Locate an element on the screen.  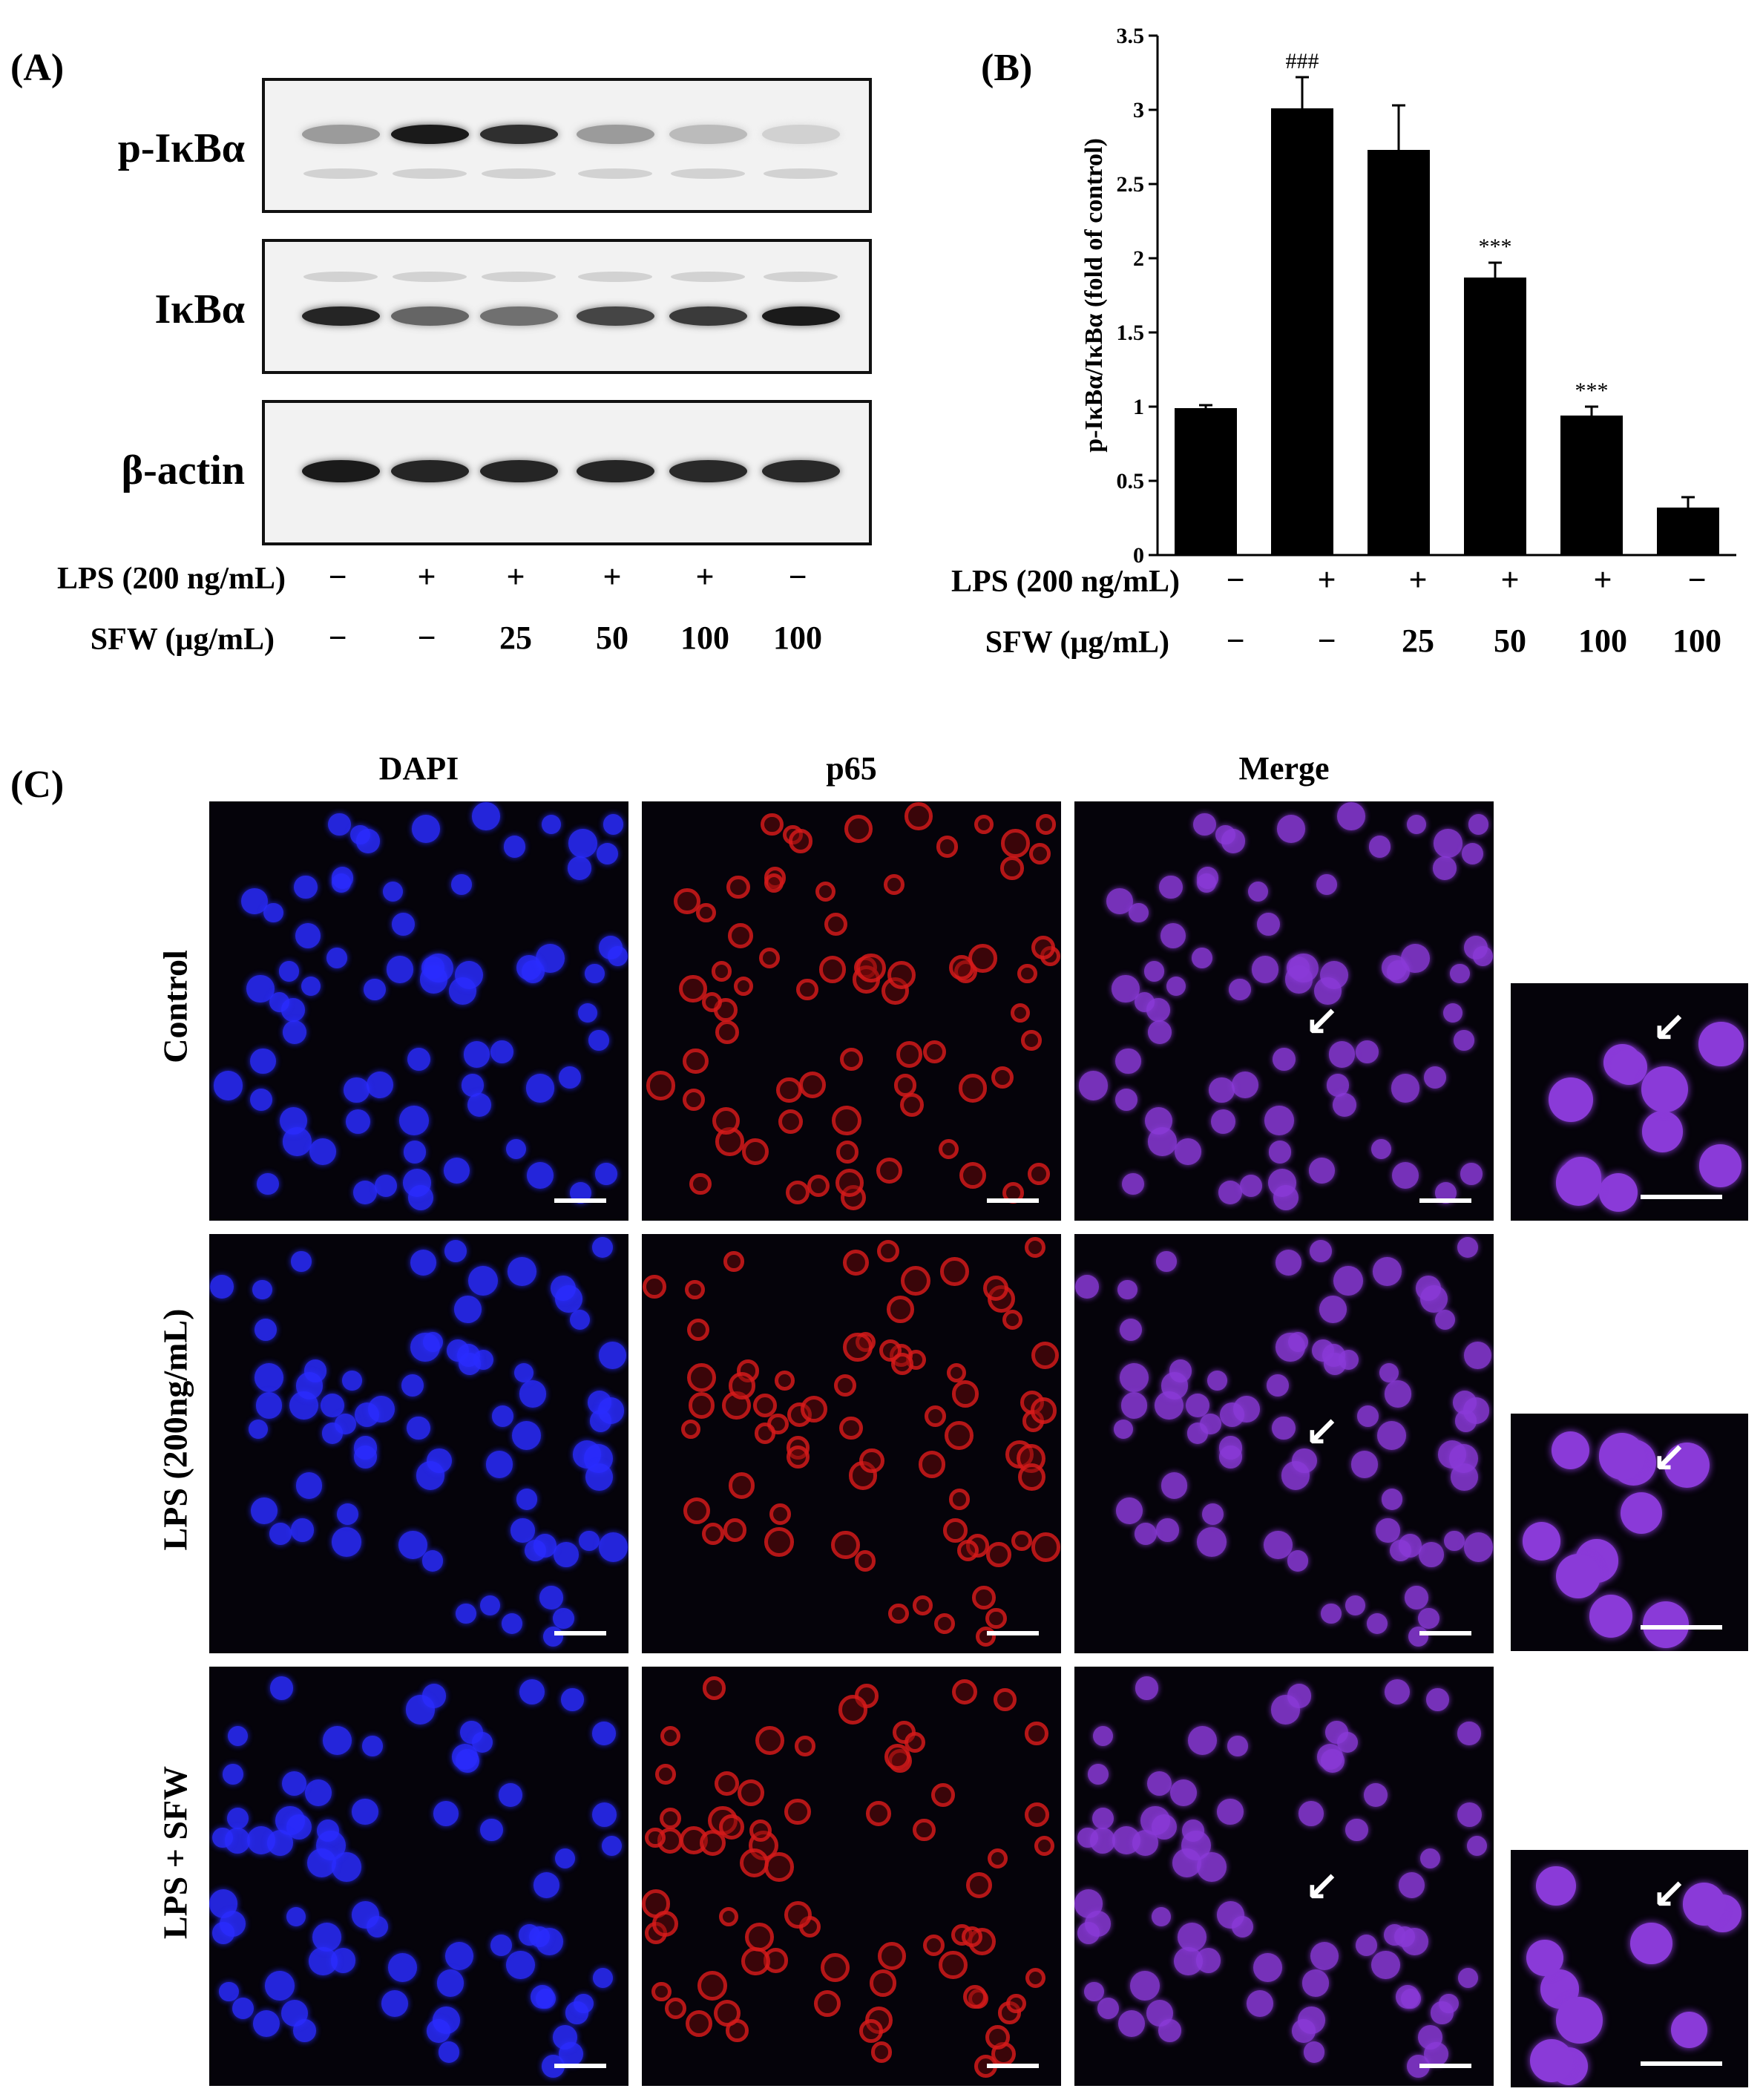
significance-label: *** is located at coordinates (1592, 391).